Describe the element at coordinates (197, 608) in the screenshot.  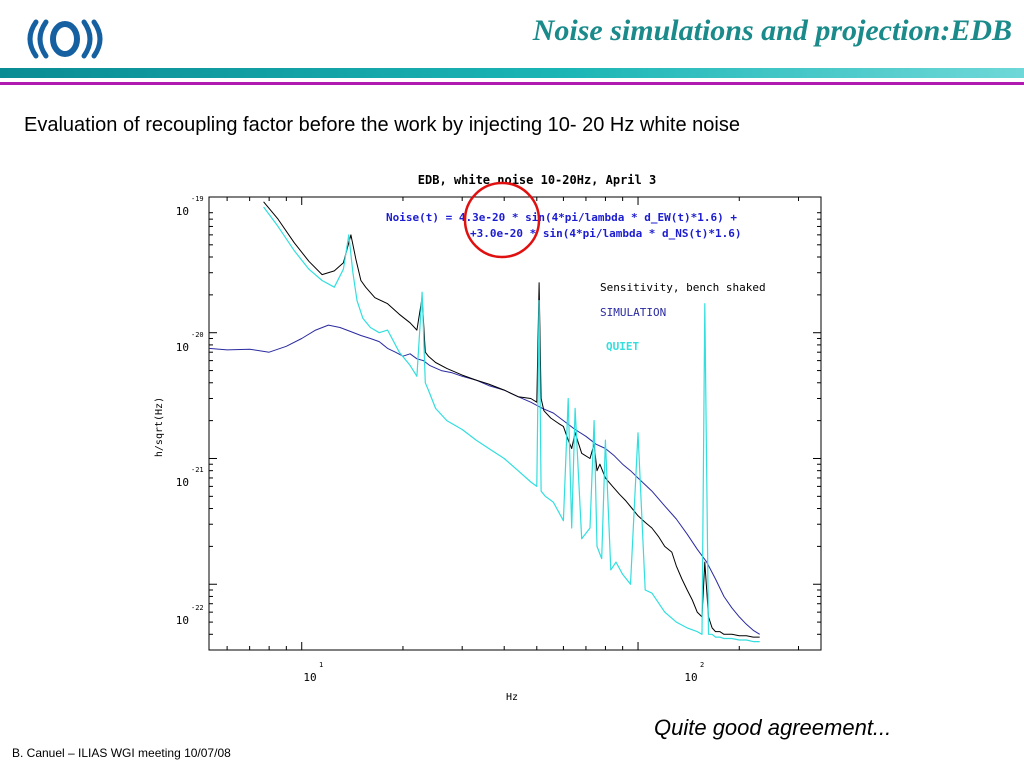
I see `y-tick-exp: -22` at that location.